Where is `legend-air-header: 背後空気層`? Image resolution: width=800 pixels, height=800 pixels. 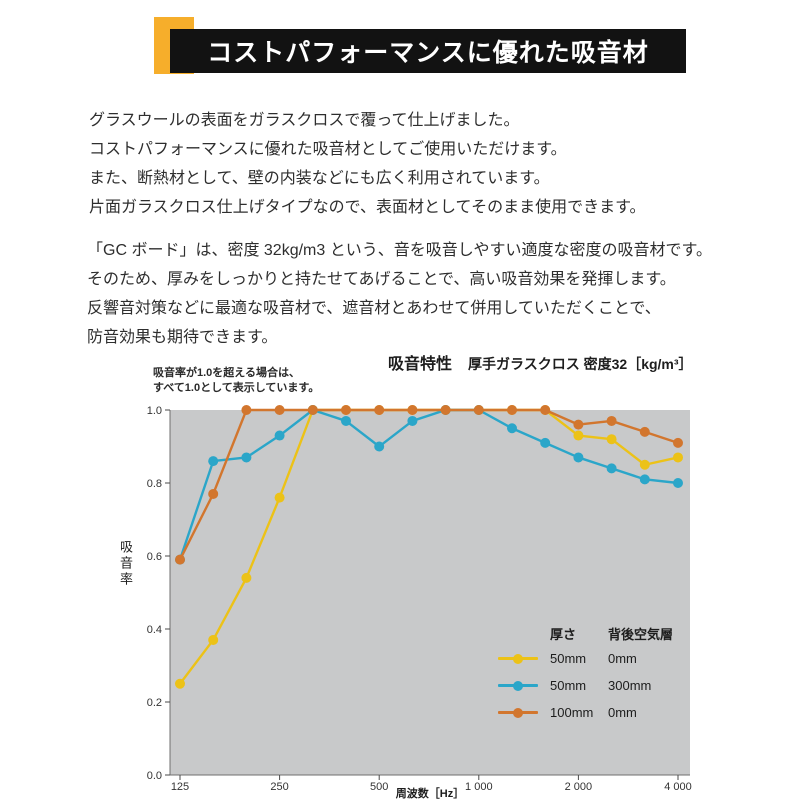
legend-air-header: 背後空気層 is located at coordinates (641, 634).